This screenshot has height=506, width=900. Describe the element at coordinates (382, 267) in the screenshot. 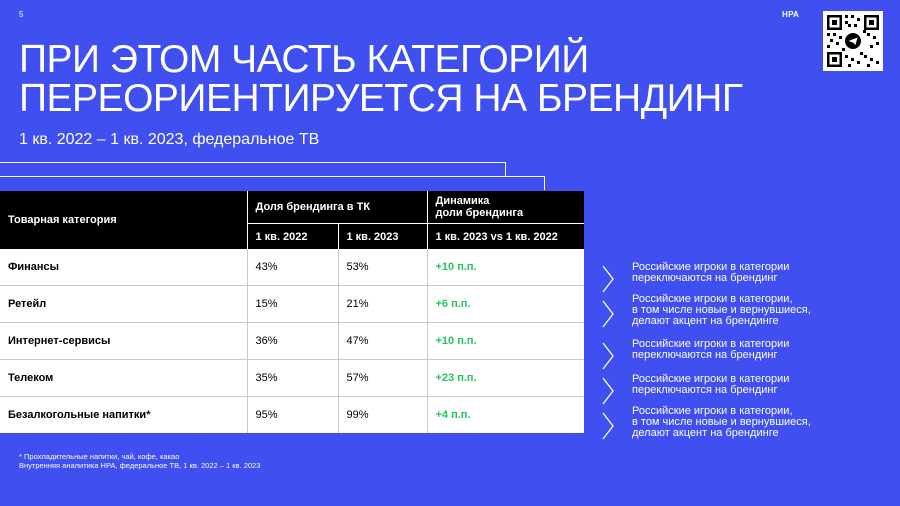

I see `row-q1-2023: 53%` at that location.